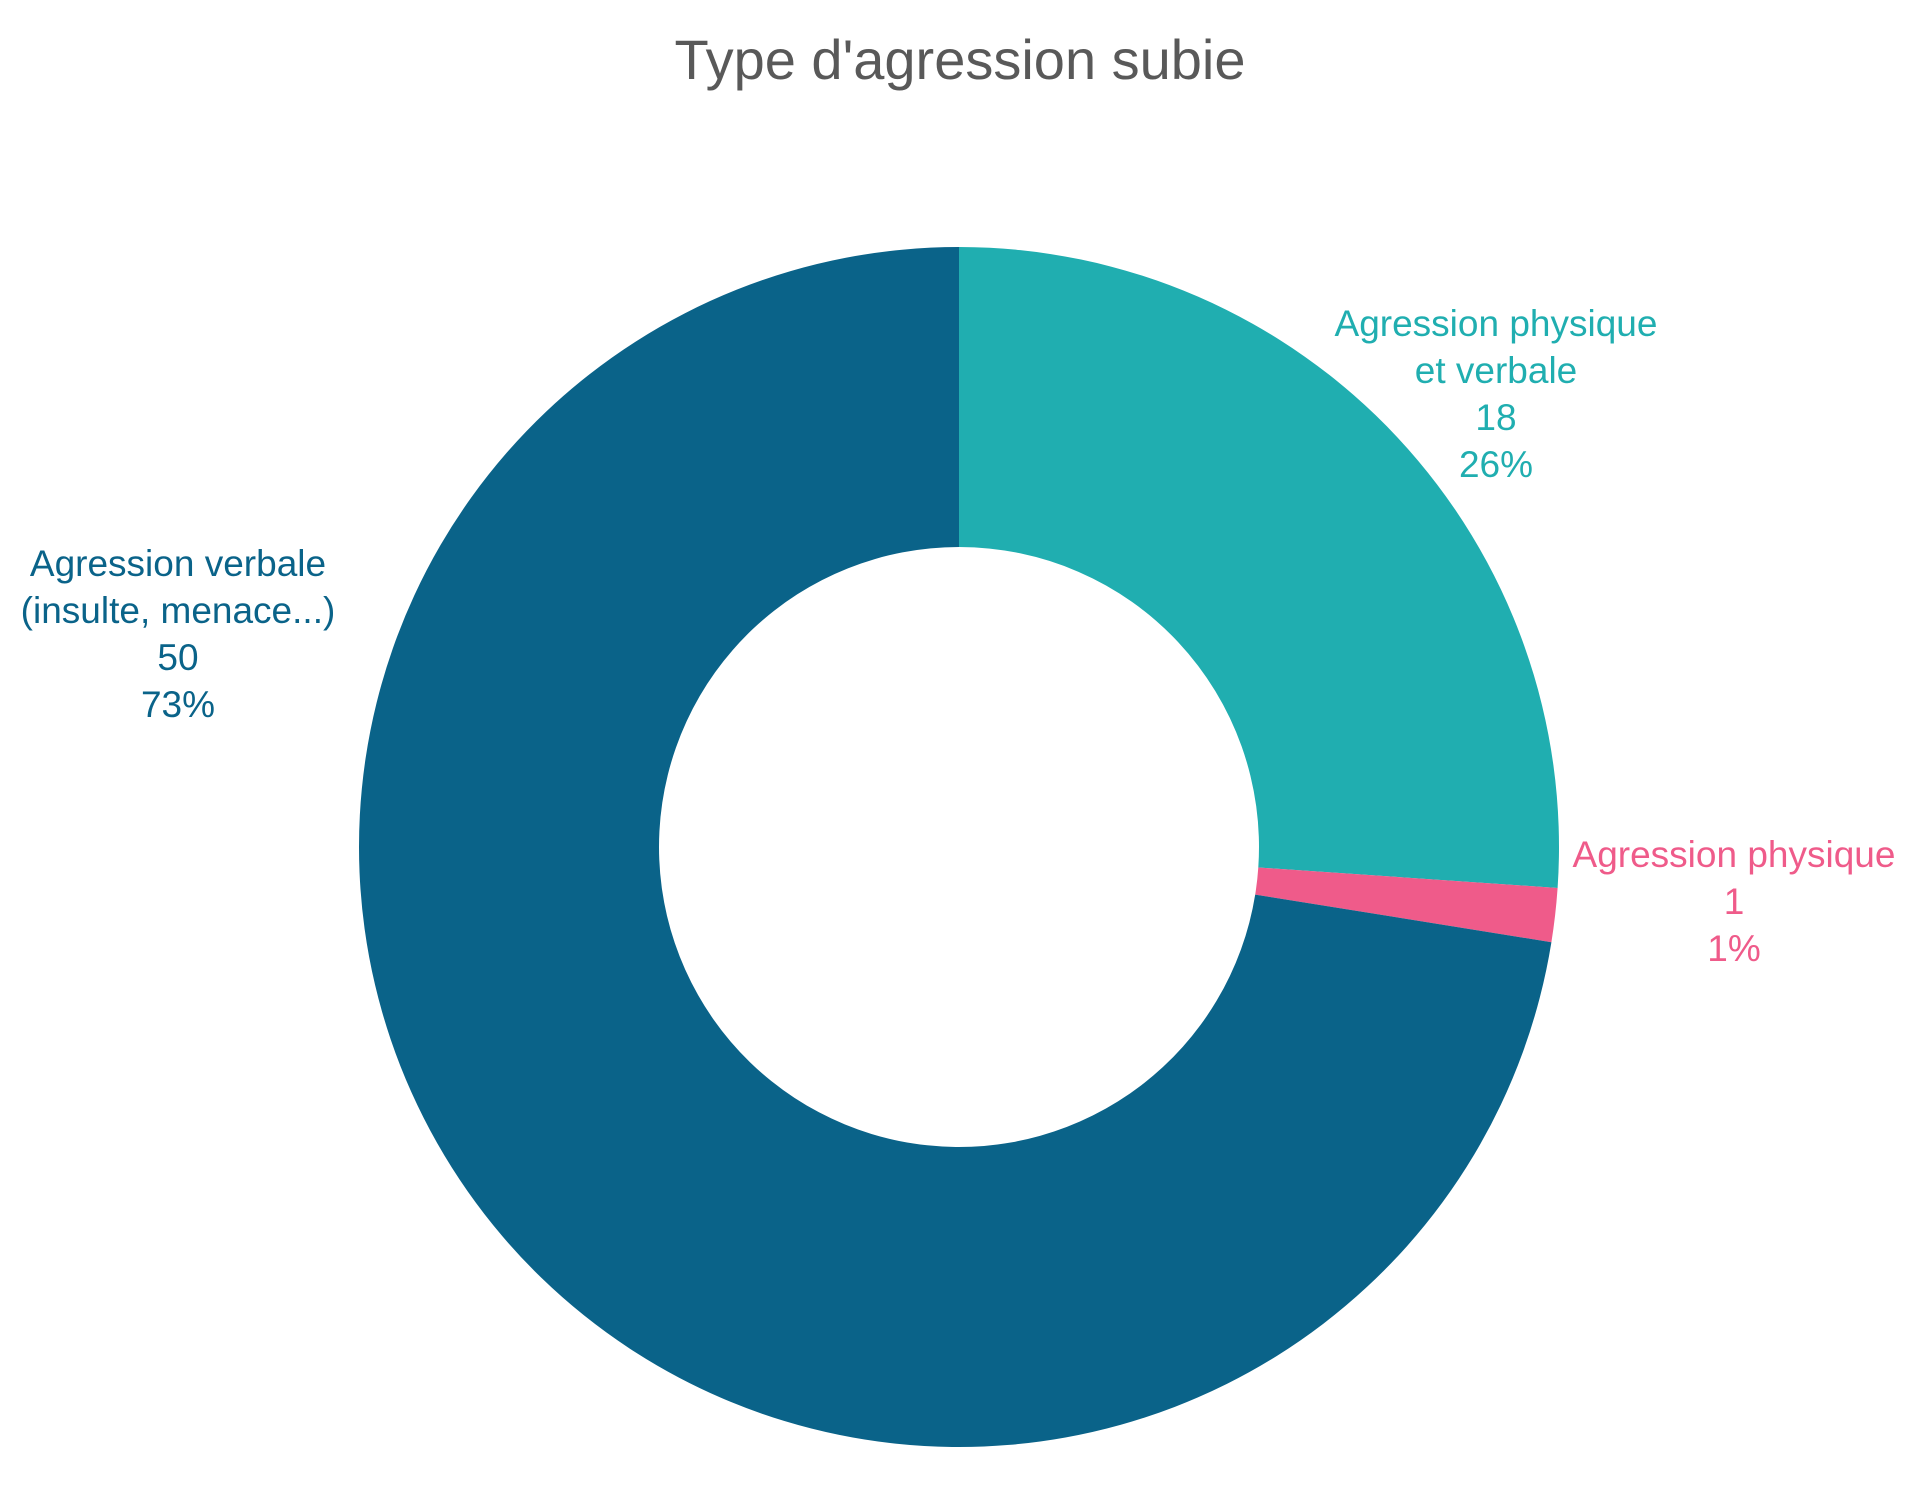  Describe the element at coordinates (1496, 464) in the screenshot. I see `percent-label: 26%` at that location.